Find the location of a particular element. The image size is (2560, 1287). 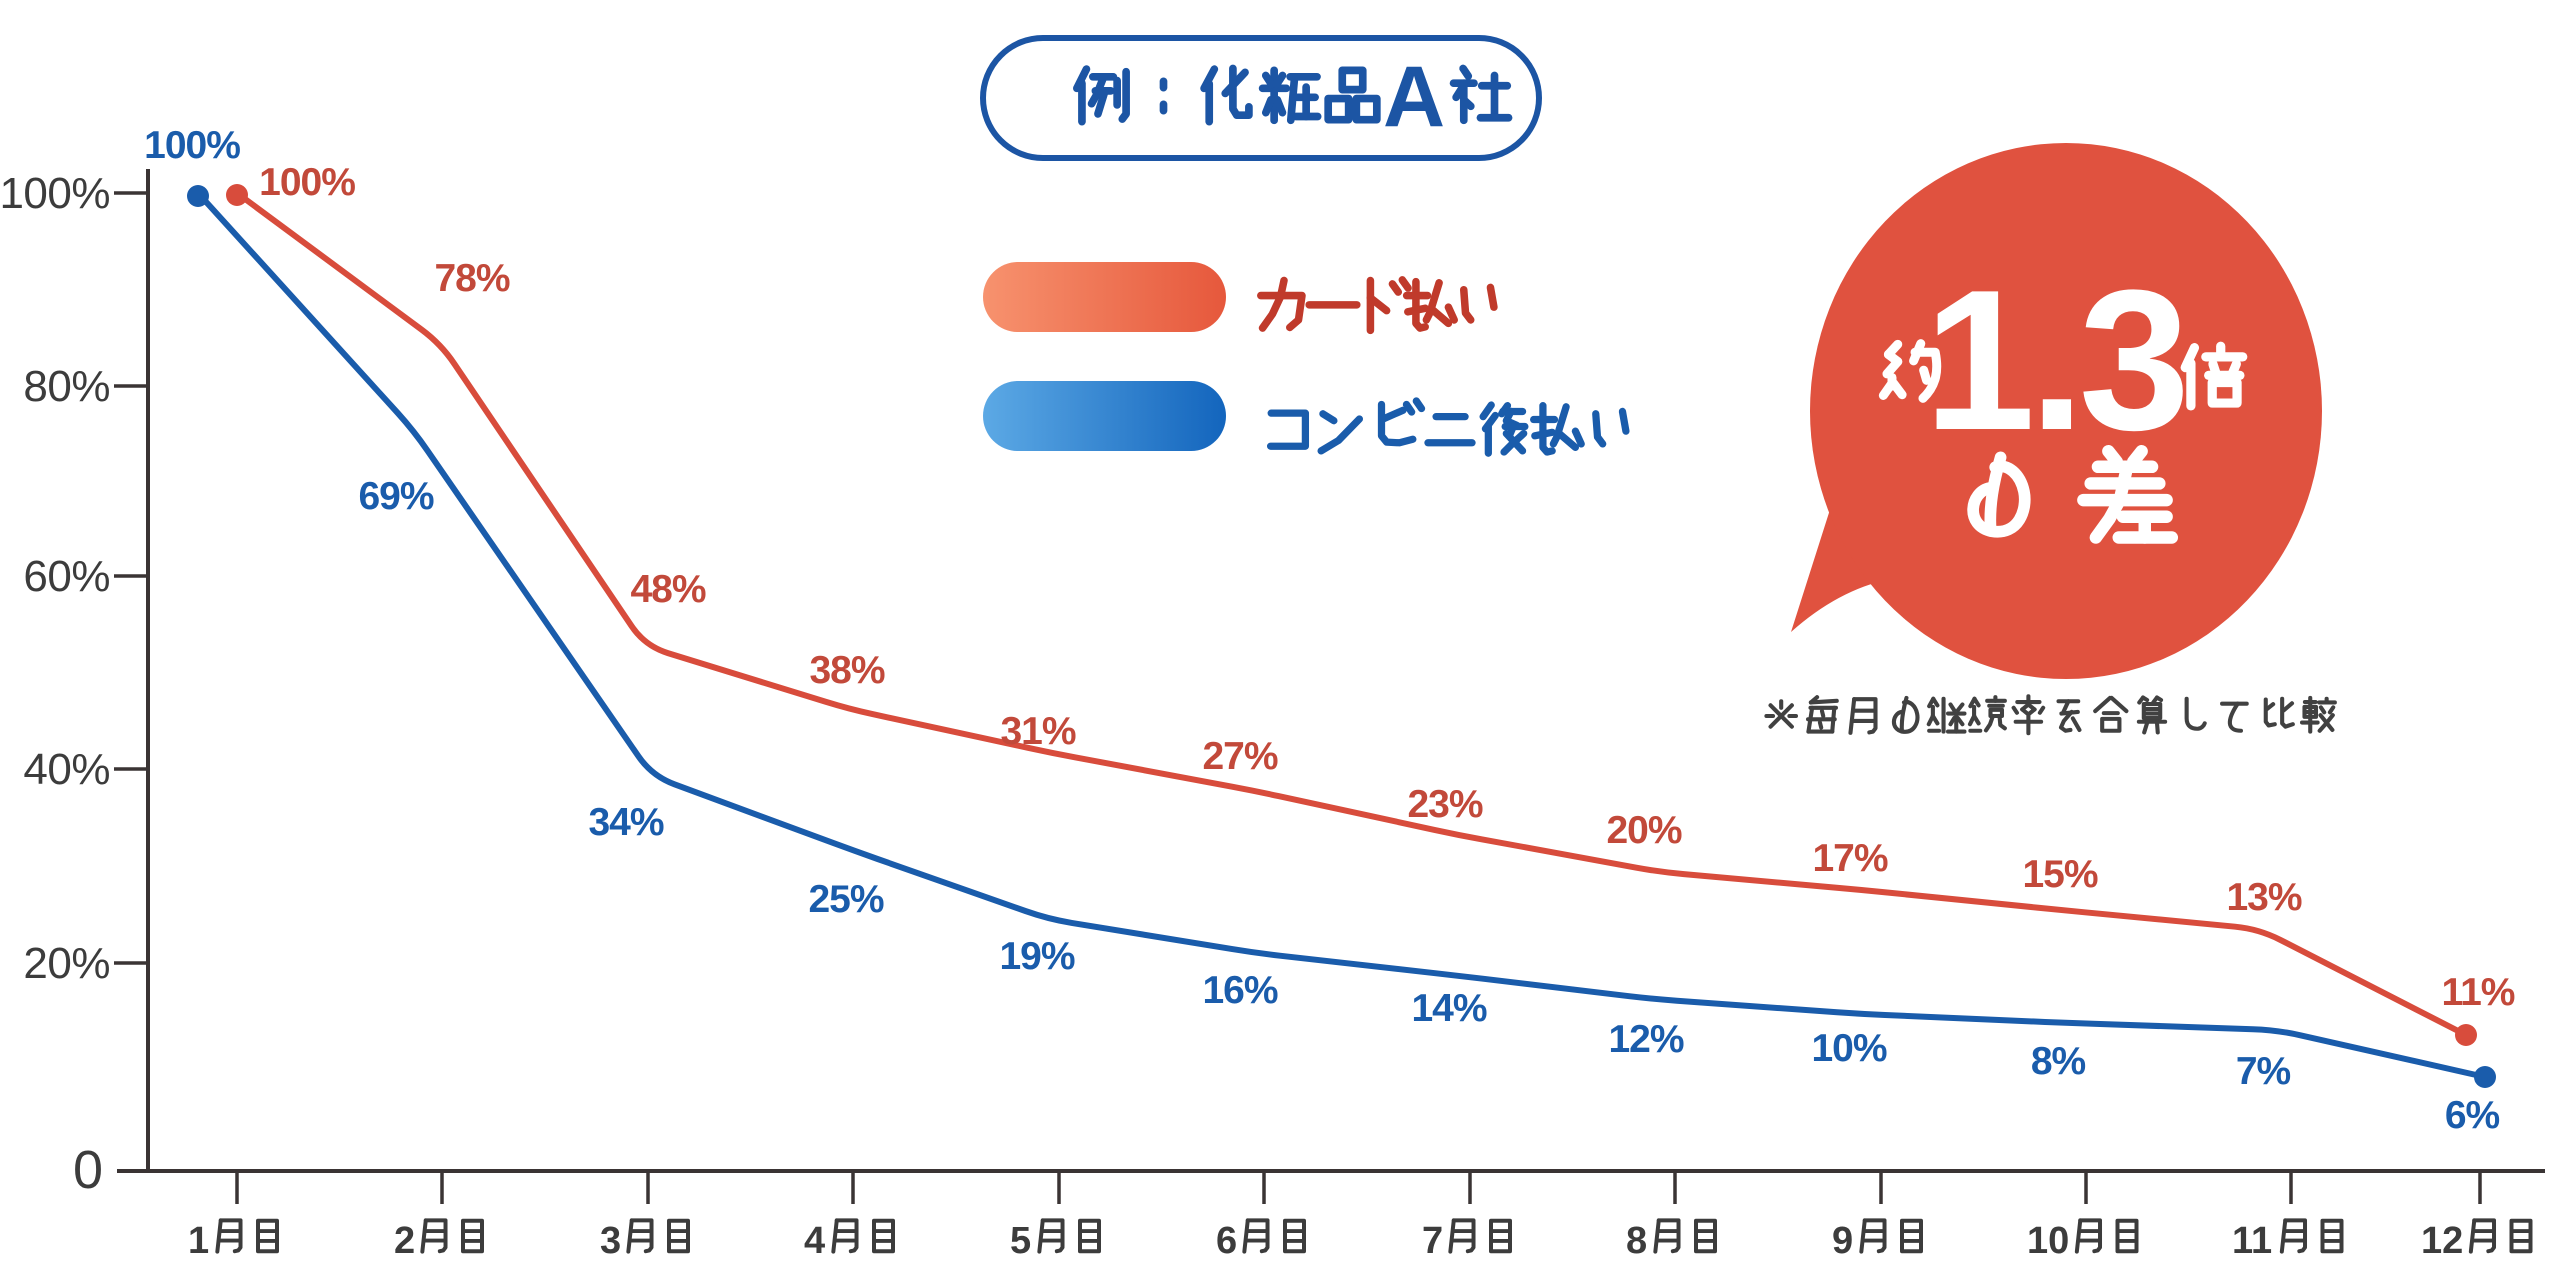

svg-text: 12 is located at coordinates (2442, 1241).